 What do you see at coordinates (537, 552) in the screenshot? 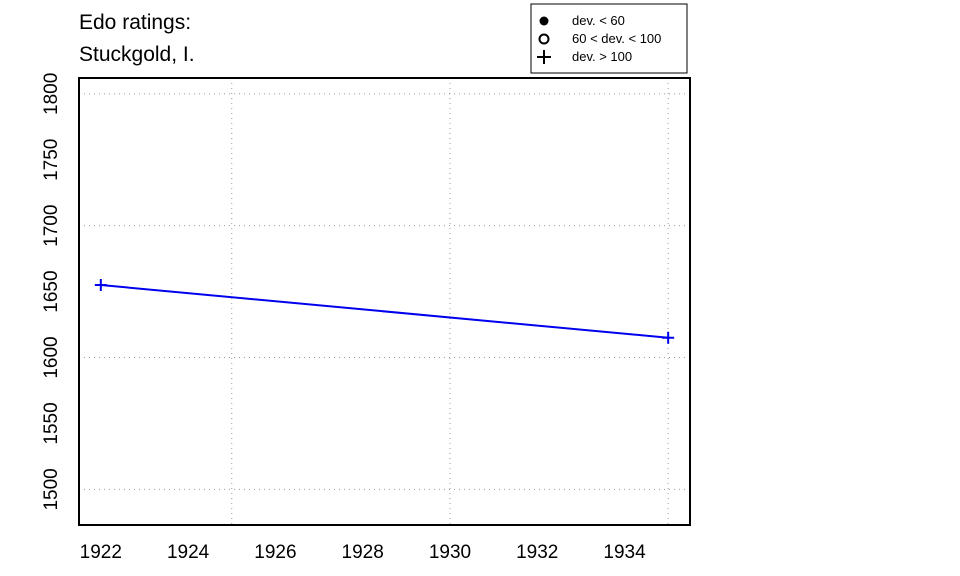
I see `x-tick-label: 1932` at bounding box center [537, 552].